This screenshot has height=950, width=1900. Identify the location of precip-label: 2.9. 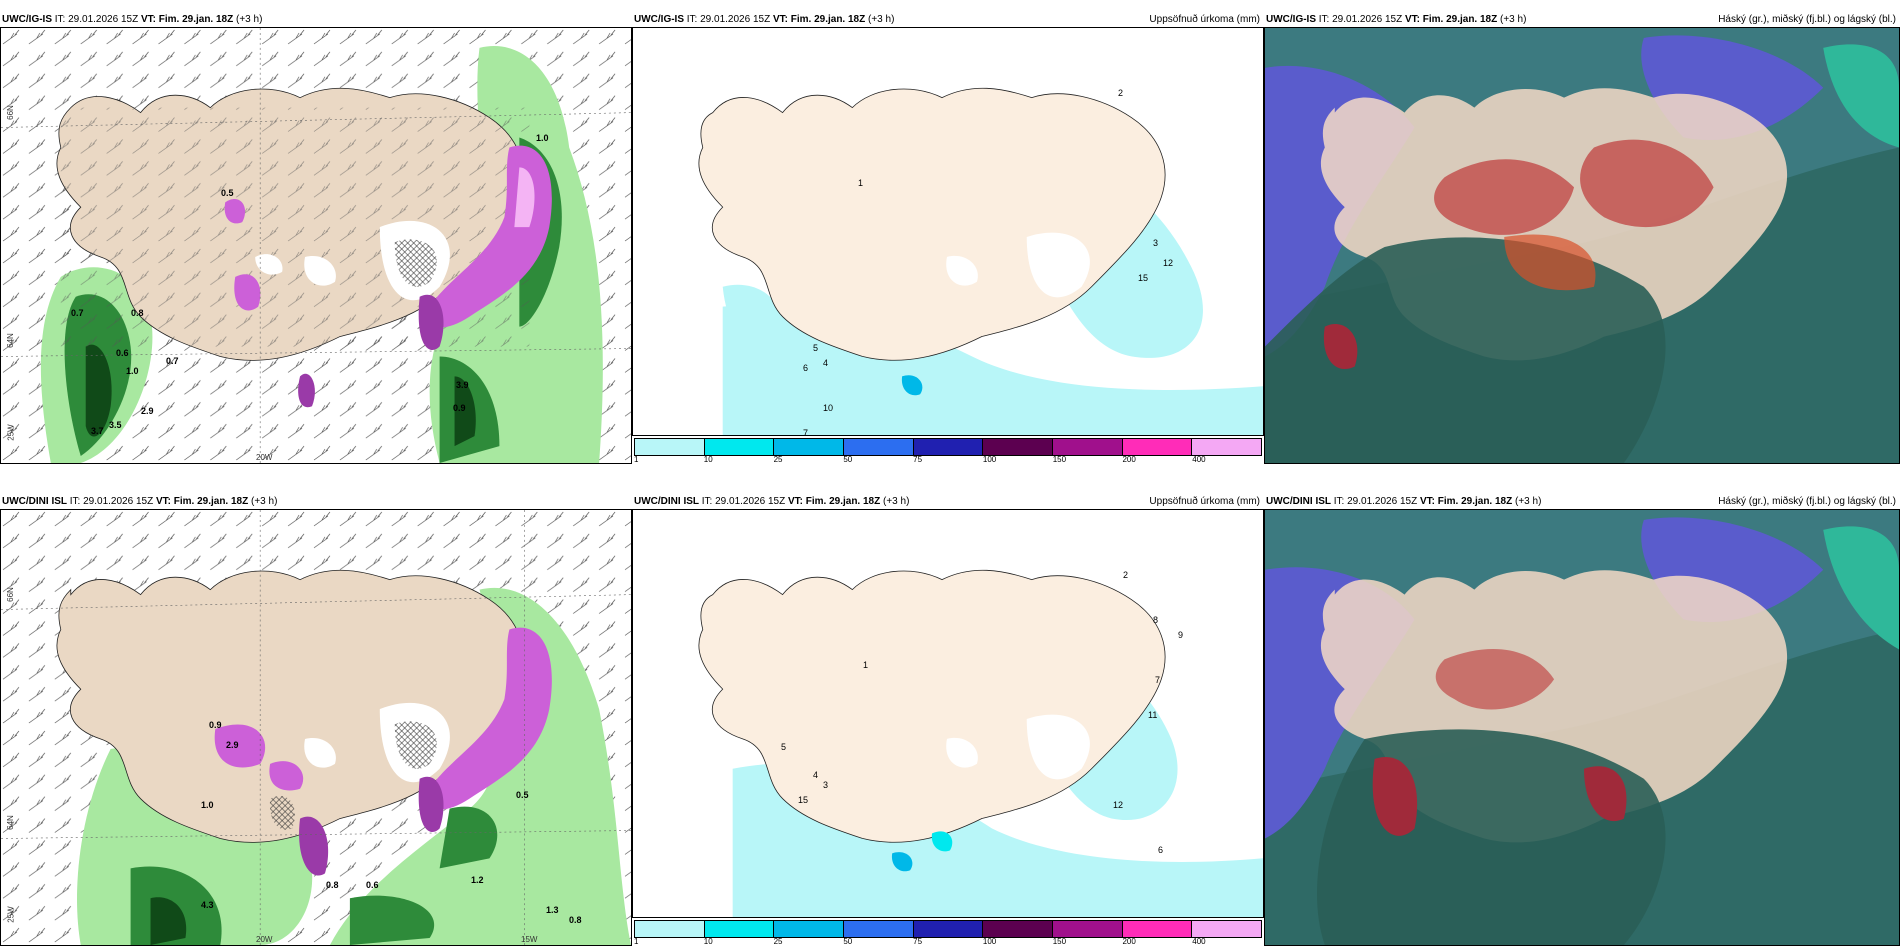
(147, 411).